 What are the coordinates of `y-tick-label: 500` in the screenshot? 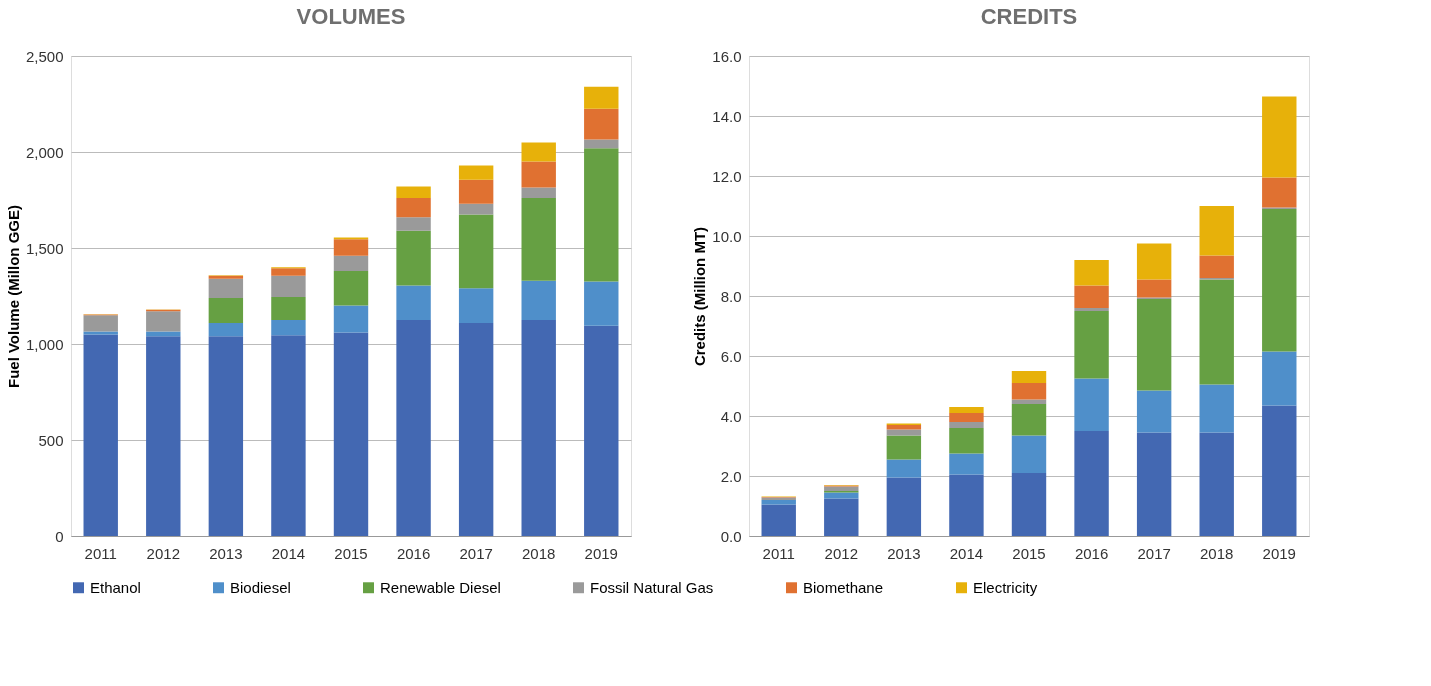 It's located at (51, 440).